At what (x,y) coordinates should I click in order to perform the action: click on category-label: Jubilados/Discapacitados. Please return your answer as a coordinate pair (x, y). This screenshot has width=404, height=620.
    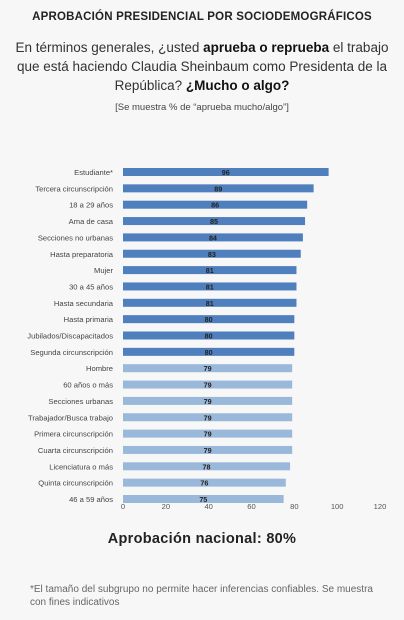
    Looking at the image, I should click on (70, 336).